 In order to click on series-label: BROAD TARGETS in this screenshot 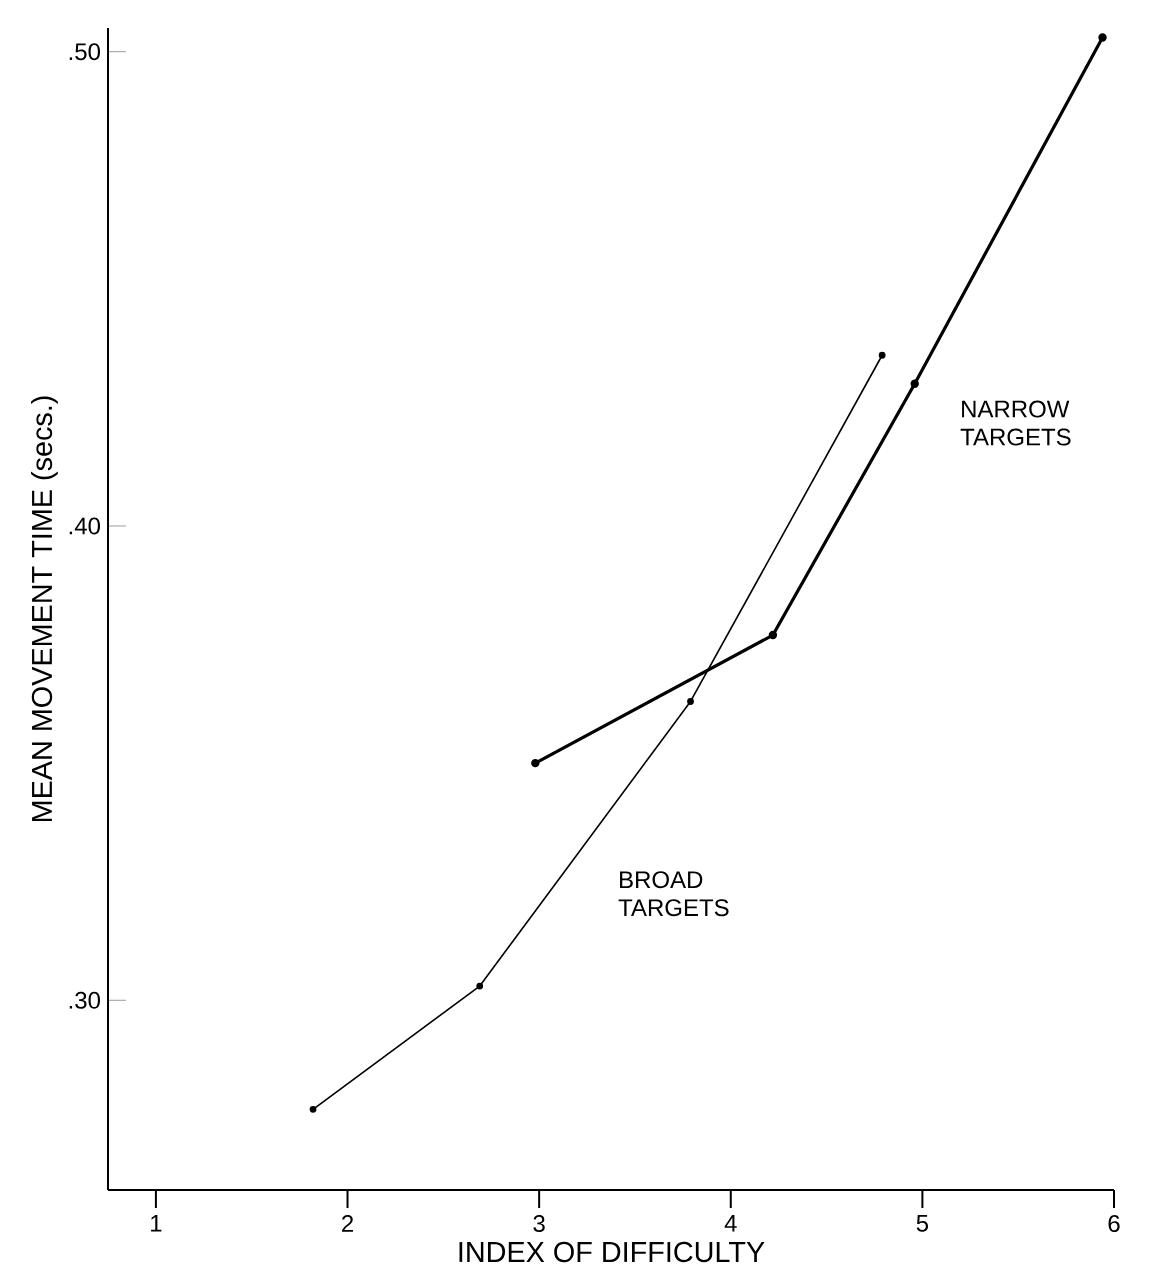, I will do `click(673, 894)`.